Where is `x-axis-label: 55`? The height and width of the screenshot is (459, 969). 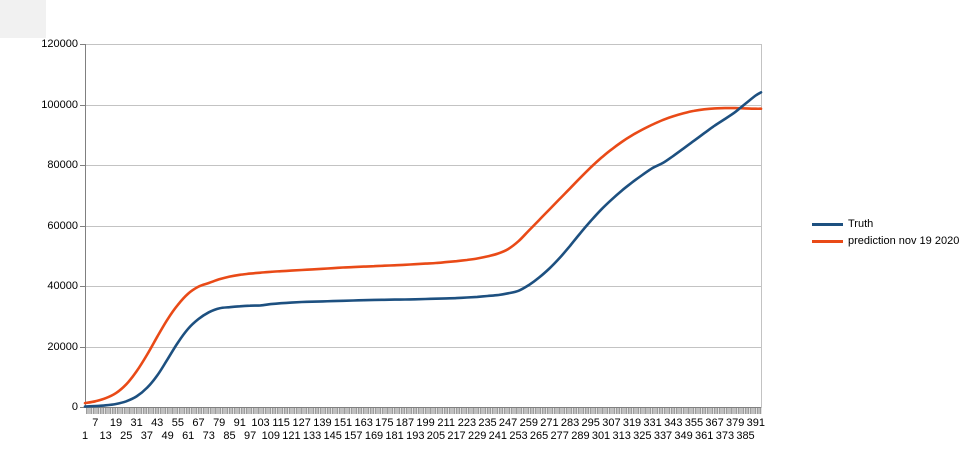
x-axis-label: 55 is located at coordinates (178, 423).